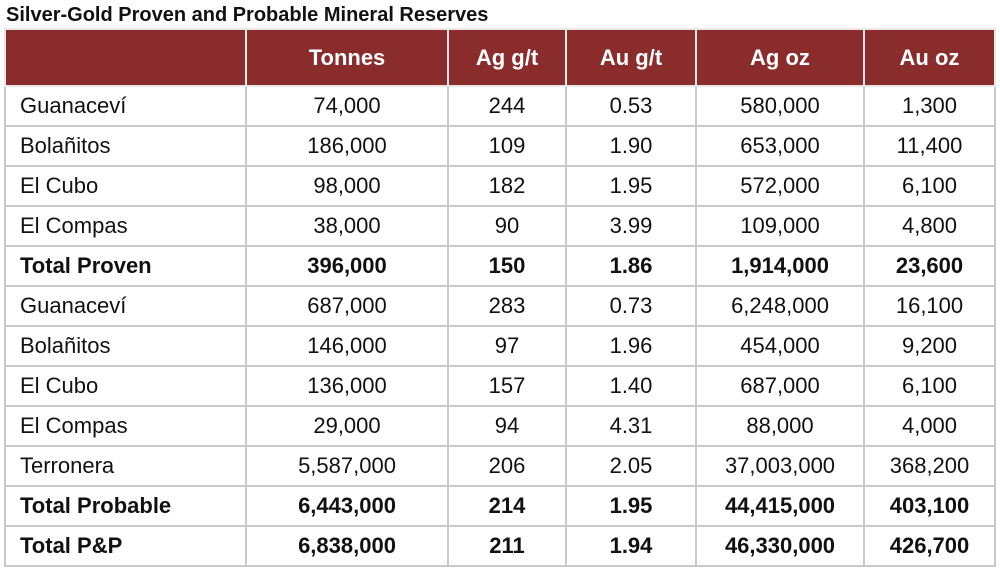  What do you see at coordinates (631, 306) in the screenshot?
I see `au-grade-cell: 0.73` at bounding box center [631, 306].